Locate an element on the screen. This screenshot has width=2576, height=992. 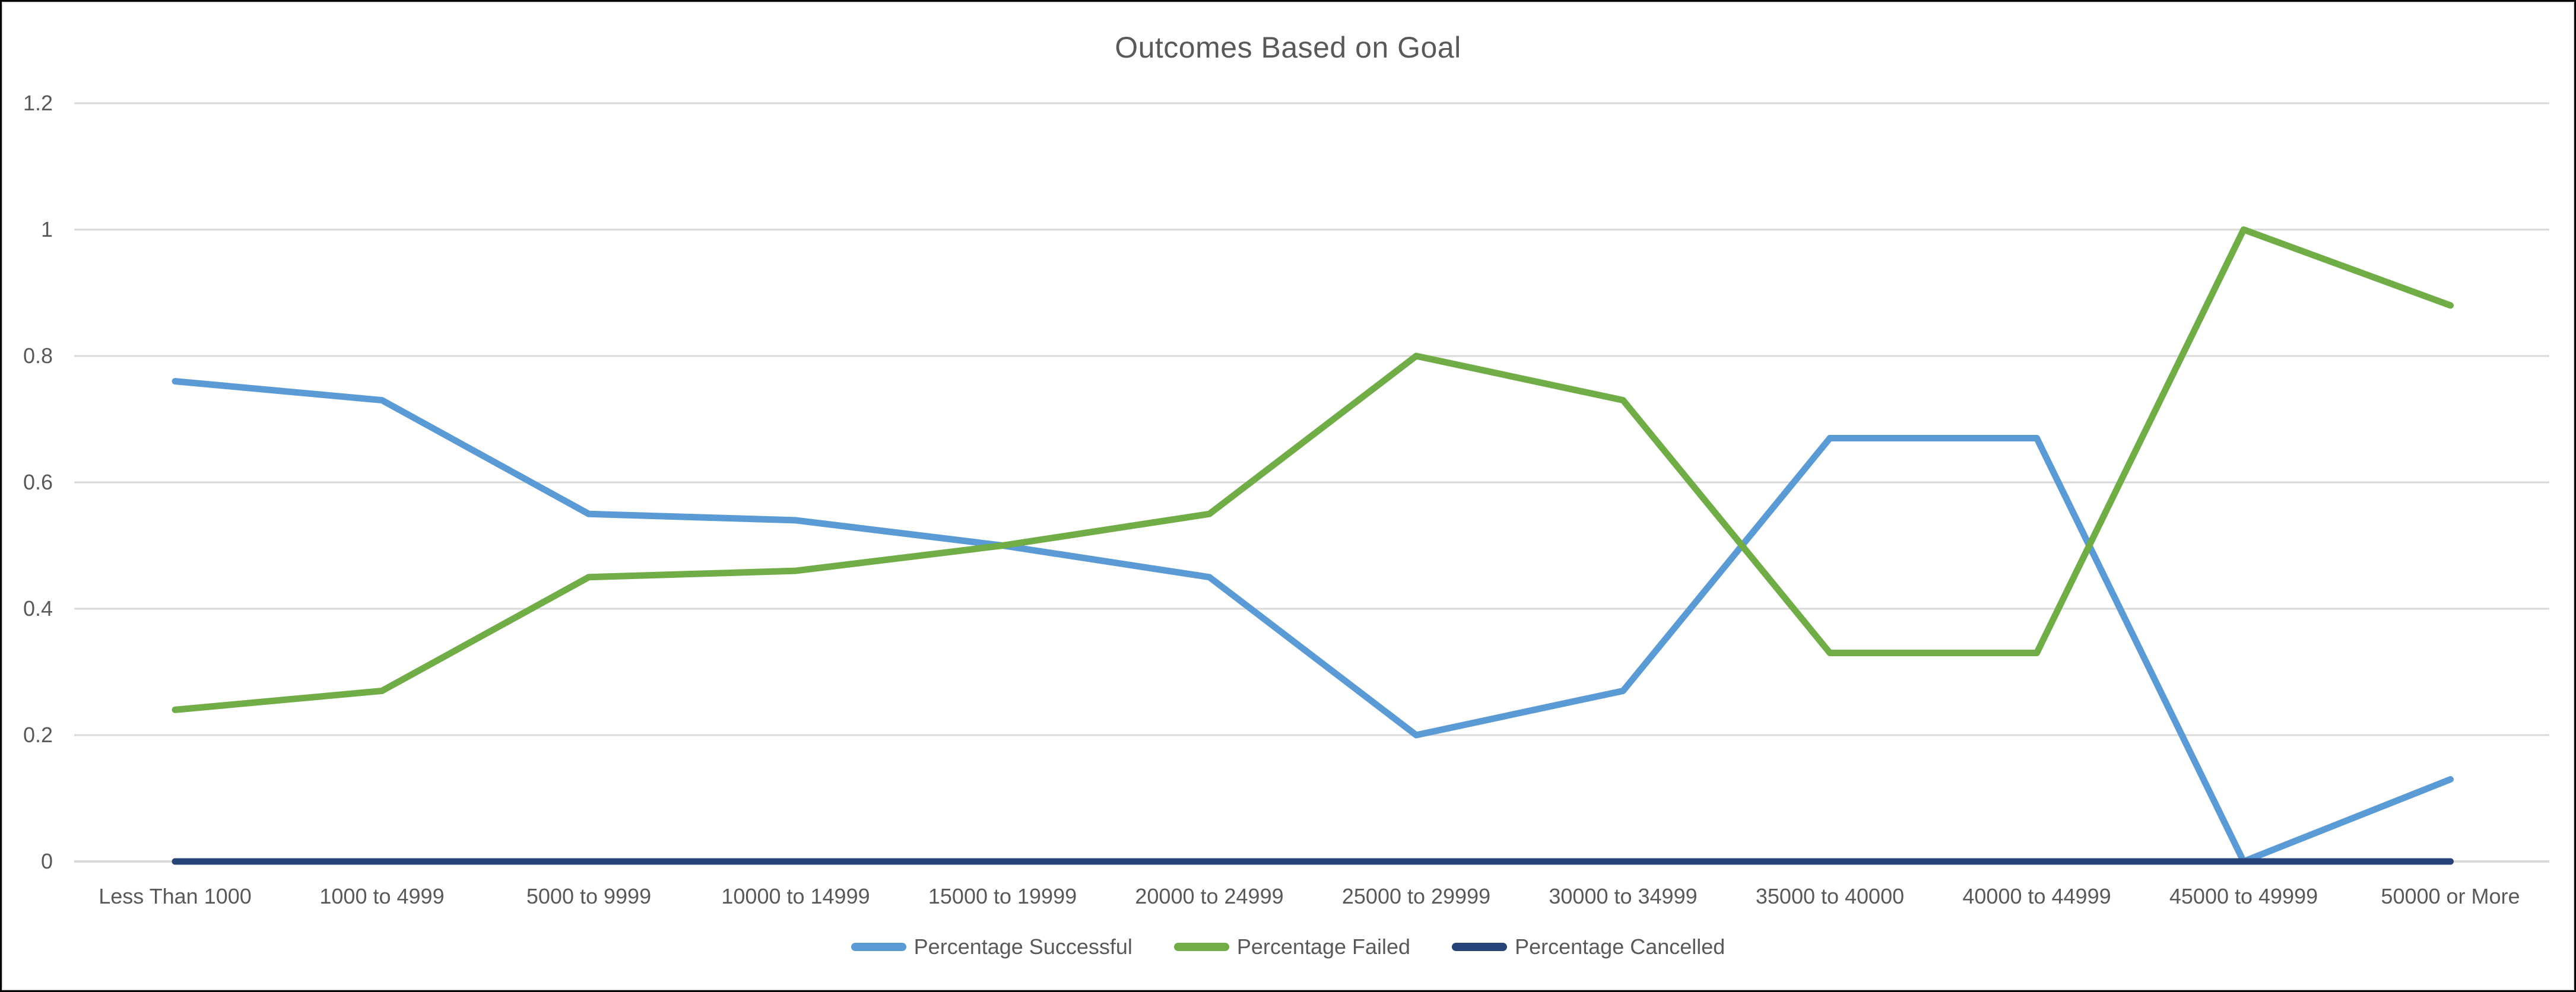
x-axis-label: 15000 to 19999 is located at coordinates (1002, 896).